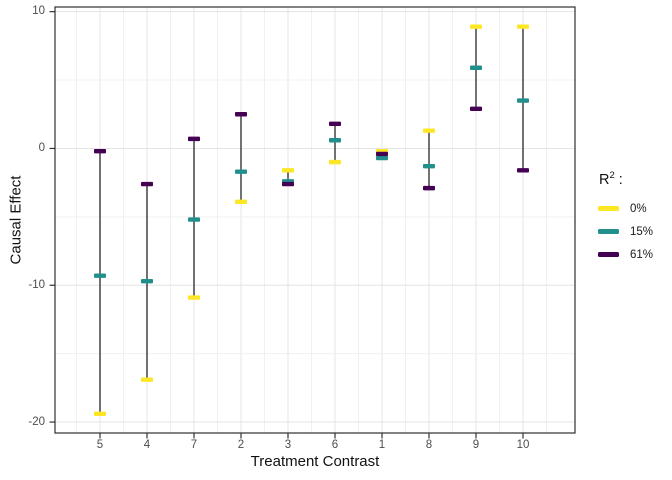 Image resolution: width=672 pixels, height=480 pixels. What do you see at coordinates (638, 208) in the screenshot?
I see `legend-item-label: 0%` at bounding box center [638, 208].